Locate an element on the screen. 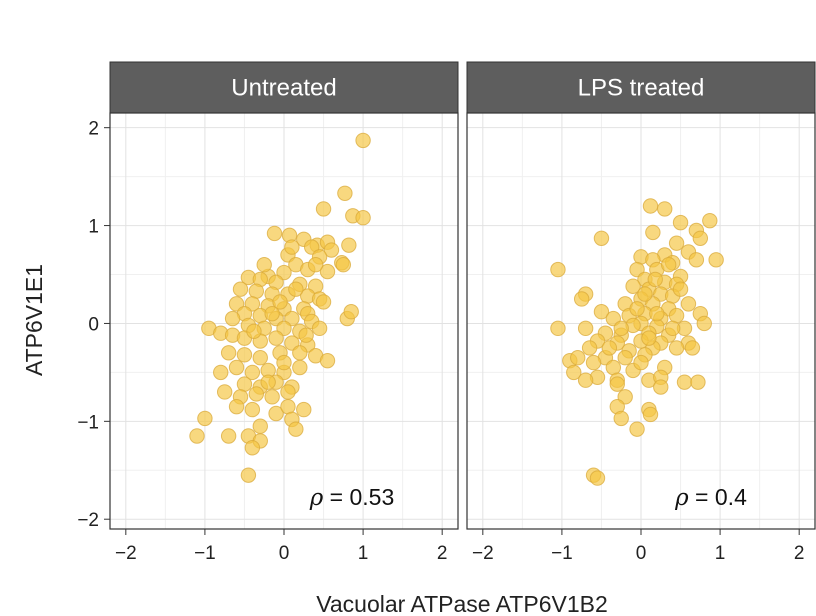 Image resolution: width=816 pixels, height=616 pixels. correlation-annotation: ρ = 0.53 is located at coordinates (352, 497).